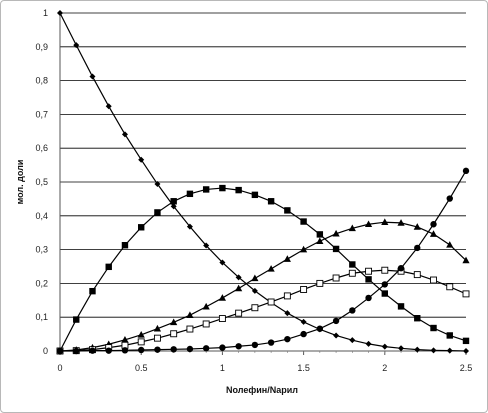  Describe the element at coordinates (41, 114) in the screenshot. I see `y-tick-label: 0,7` at that location.